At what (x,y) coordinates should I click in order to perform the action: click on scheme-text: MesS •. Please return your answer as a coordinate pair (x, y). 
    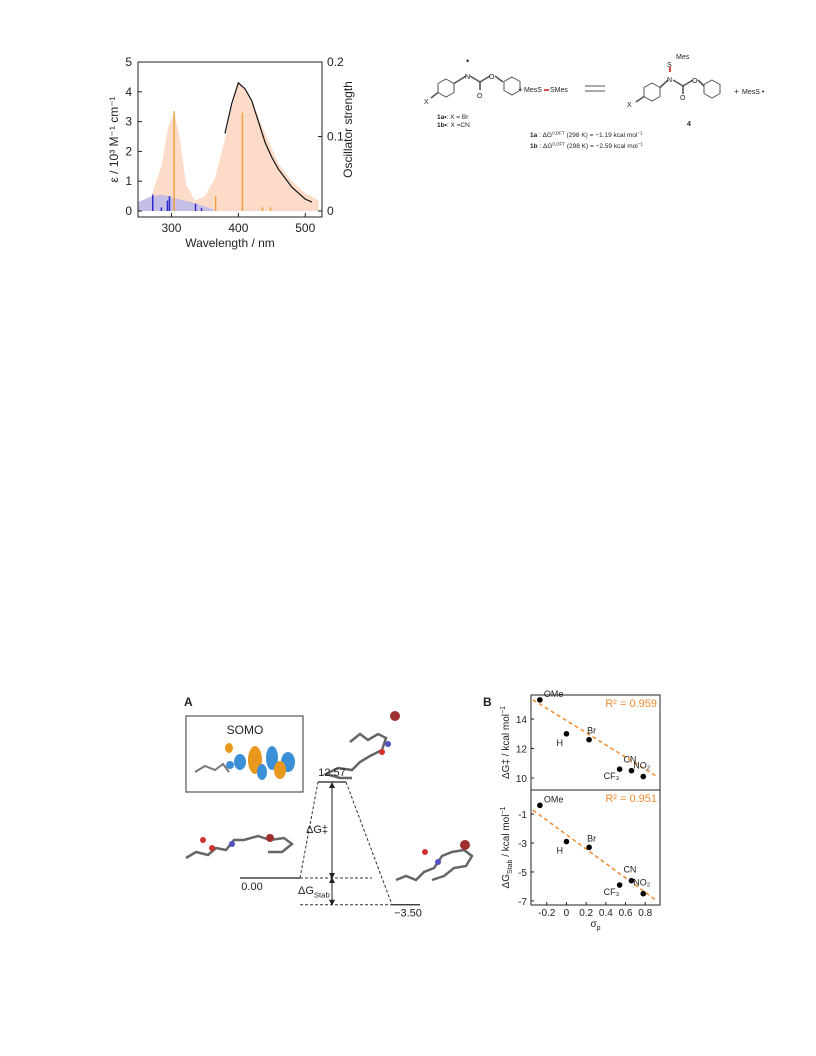
    Looking at the image, I should click on (753, 92).